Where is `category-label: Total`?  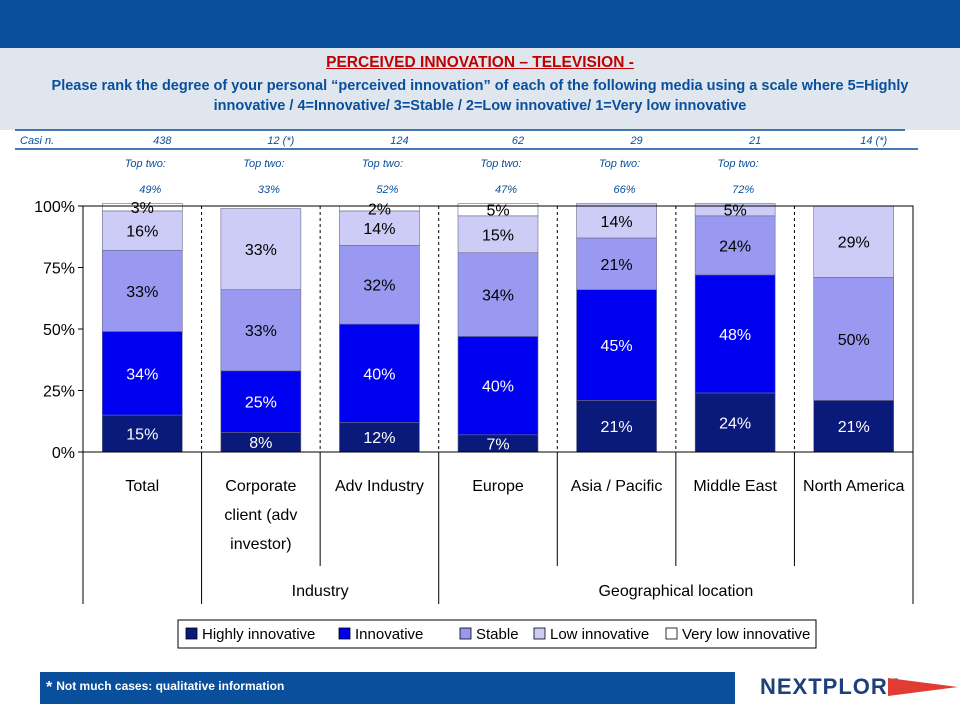 category-label: Total is located at coordinates (142, 486).